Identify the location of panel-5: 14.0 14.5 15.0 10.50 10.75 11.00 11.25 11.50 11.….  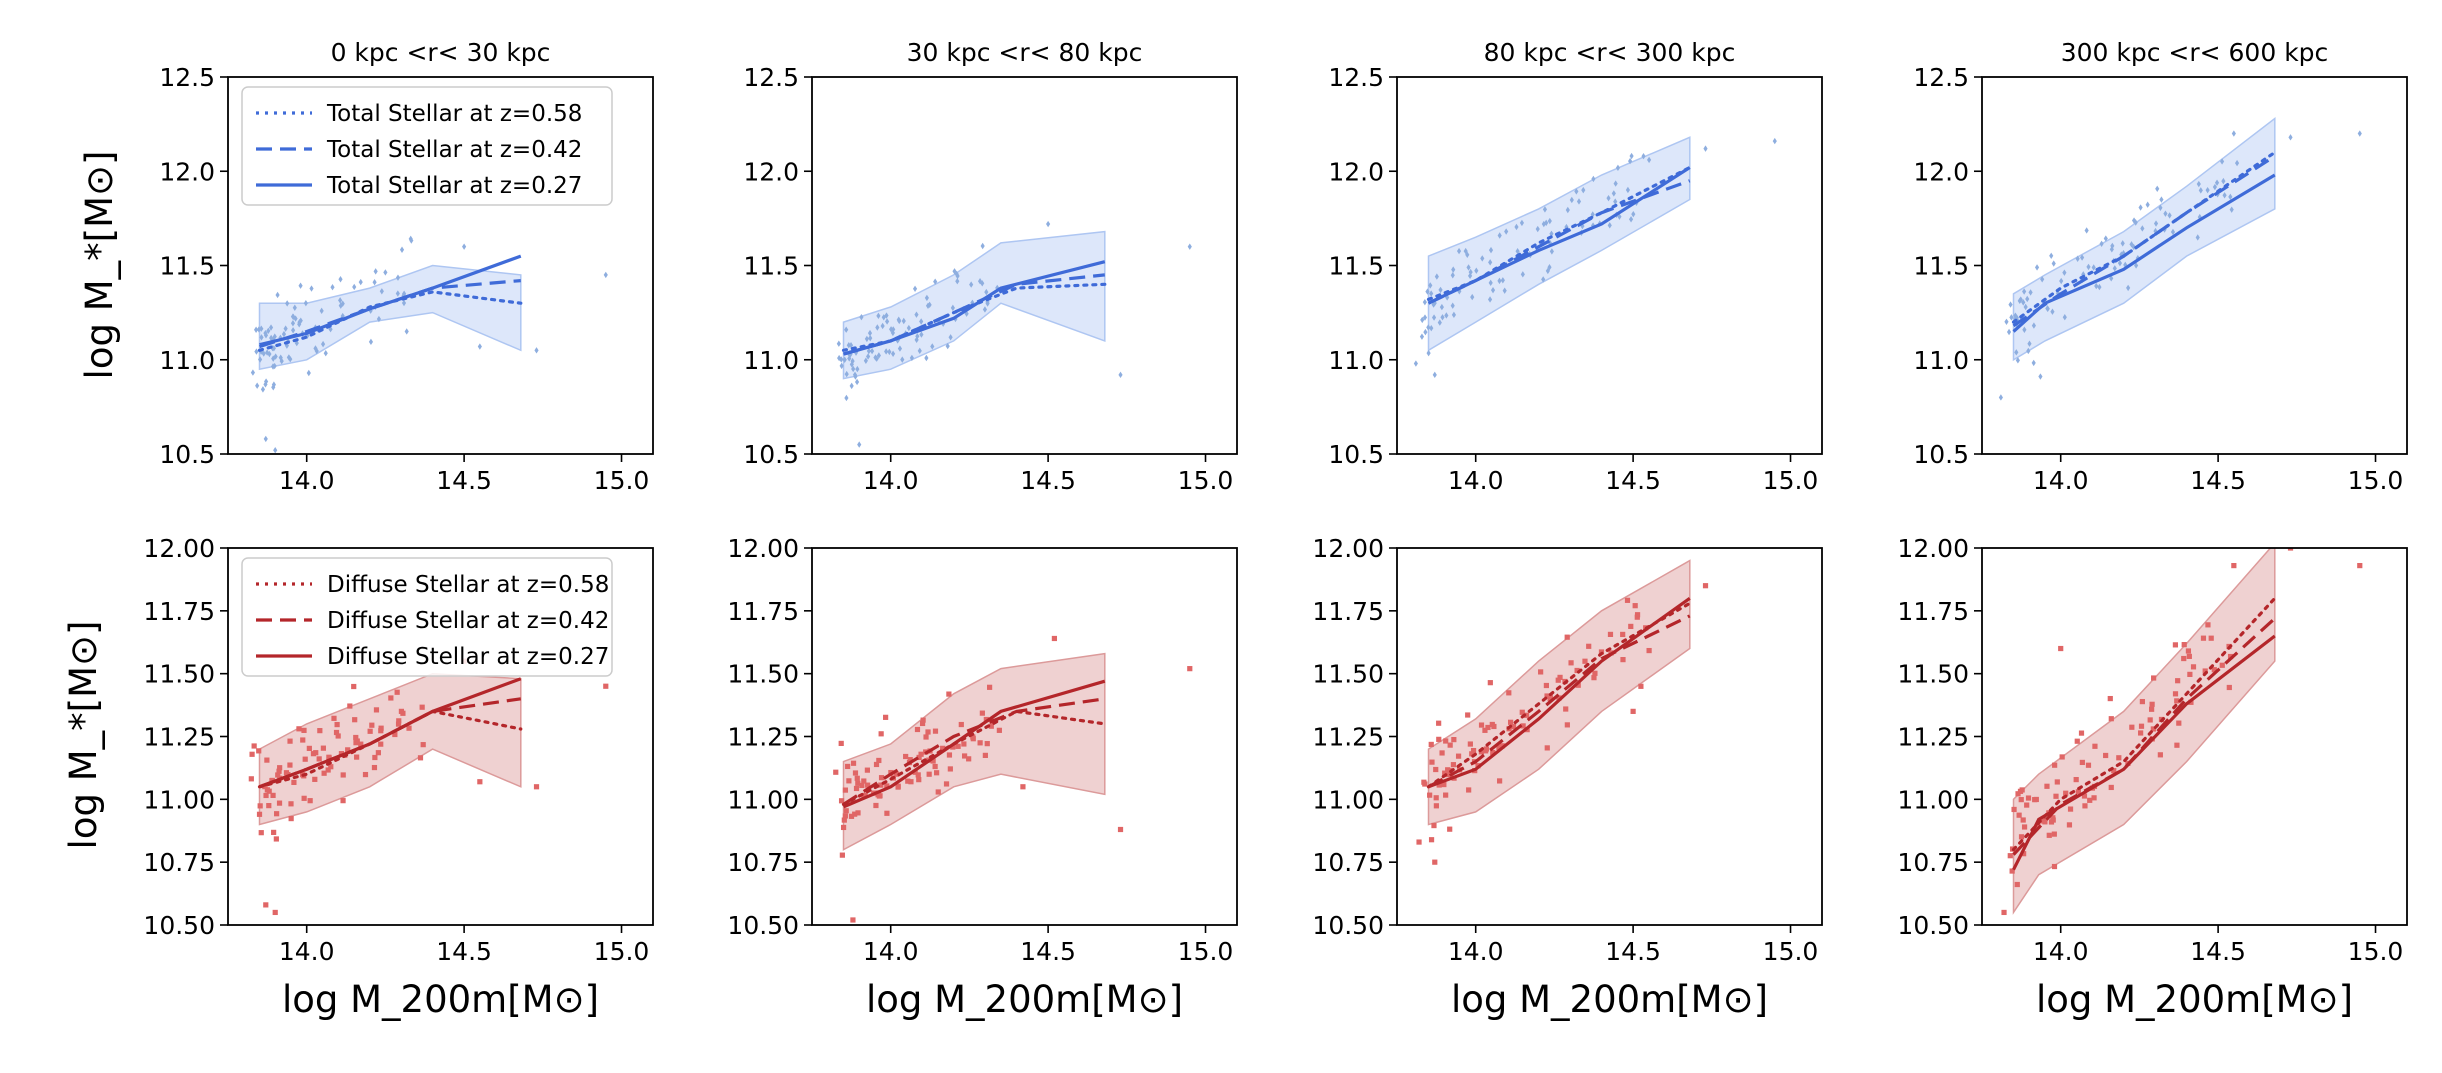
(398, 777).